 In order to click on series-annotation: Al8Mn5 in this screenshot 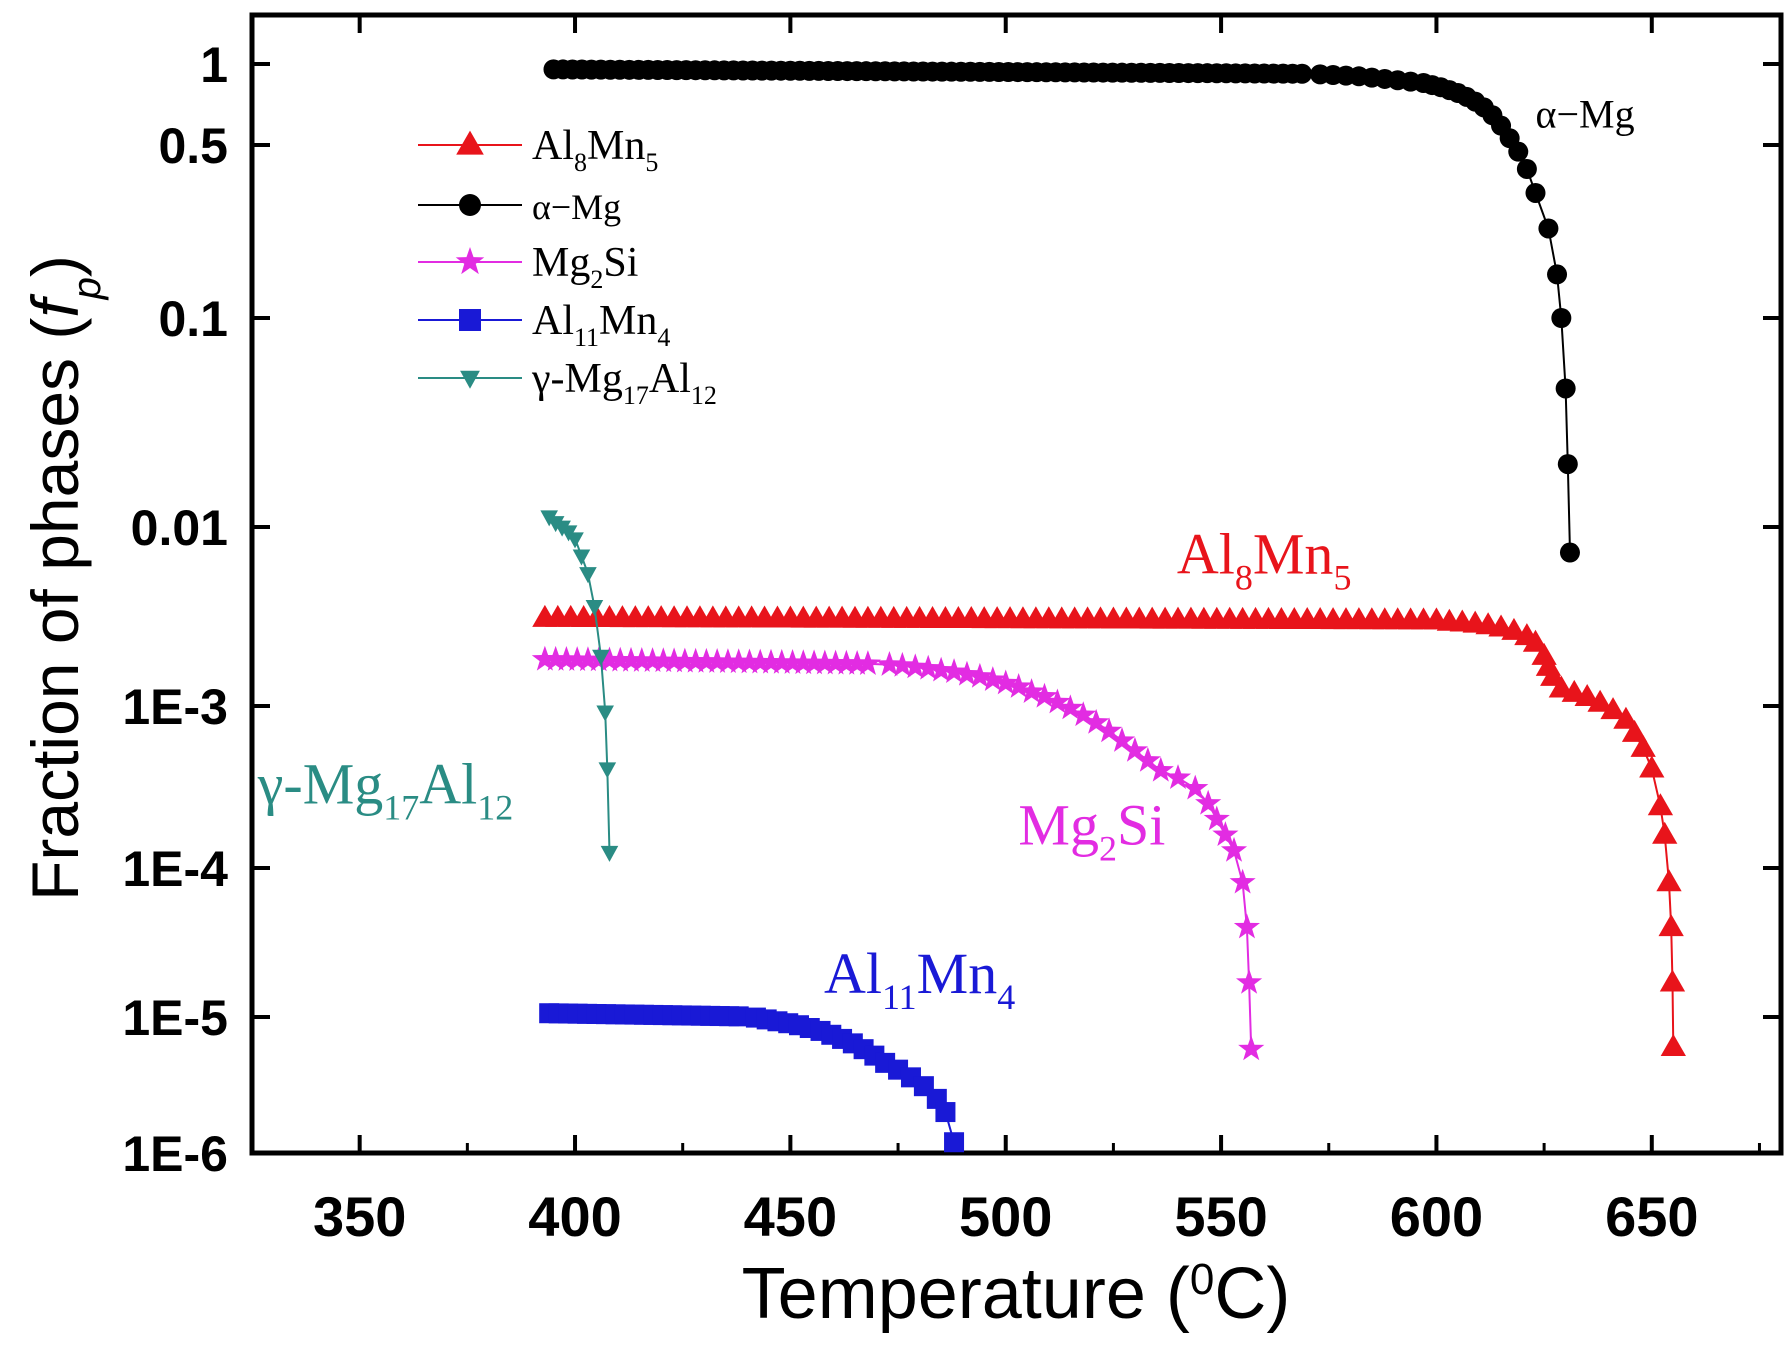, I will do `click(1264, 559)`.